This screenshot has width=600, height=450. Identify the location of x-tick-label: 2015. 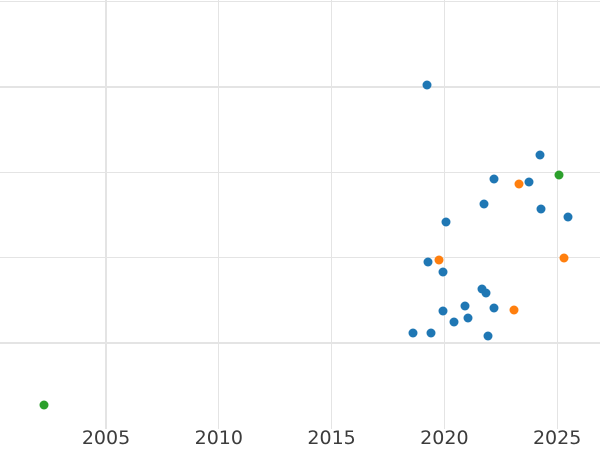
(331, 438).